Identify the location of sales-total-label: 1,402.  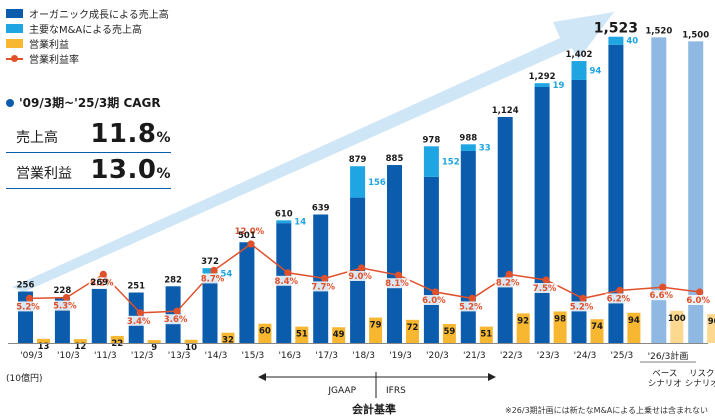
(579, 55).